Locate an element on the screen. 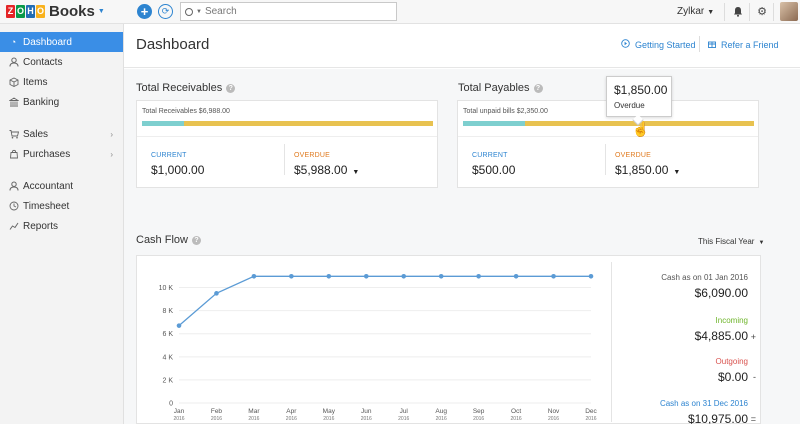  sync-icon: ⟳ is located at coordinates (165, 11).